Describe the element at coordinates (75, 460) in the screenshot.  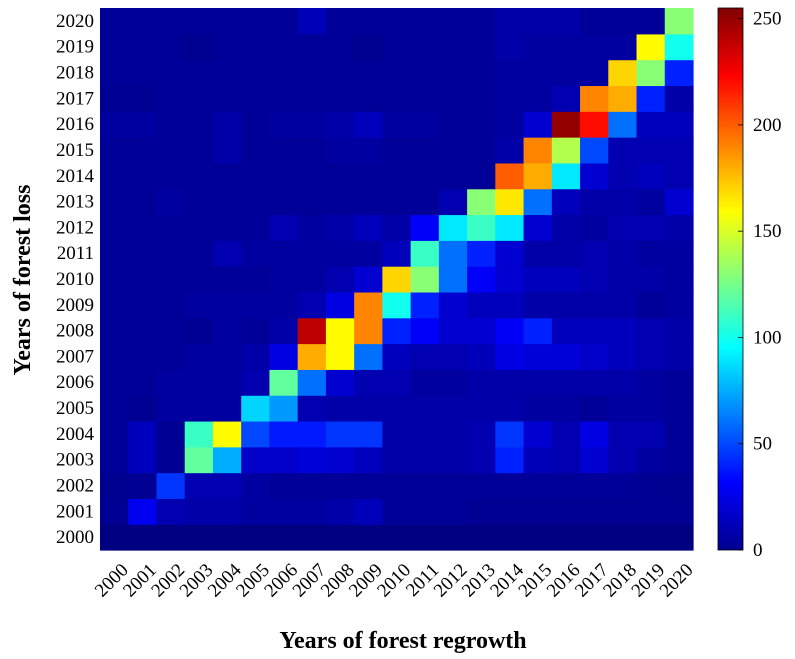
I see `y-tick-label: 2003` at that location.